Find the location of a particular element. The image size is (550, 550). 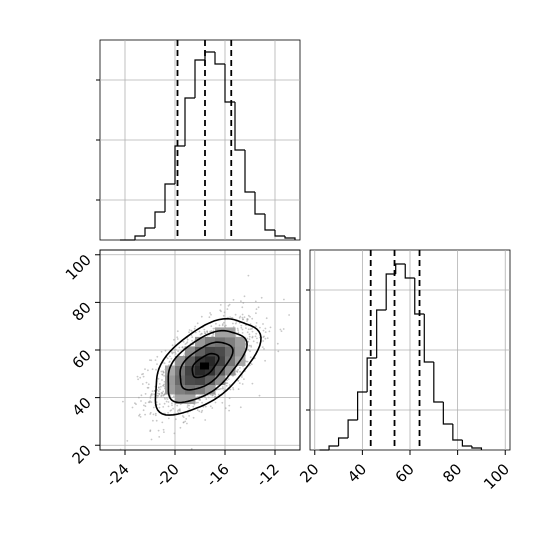

contour-level is located at coordinates (208, 366).